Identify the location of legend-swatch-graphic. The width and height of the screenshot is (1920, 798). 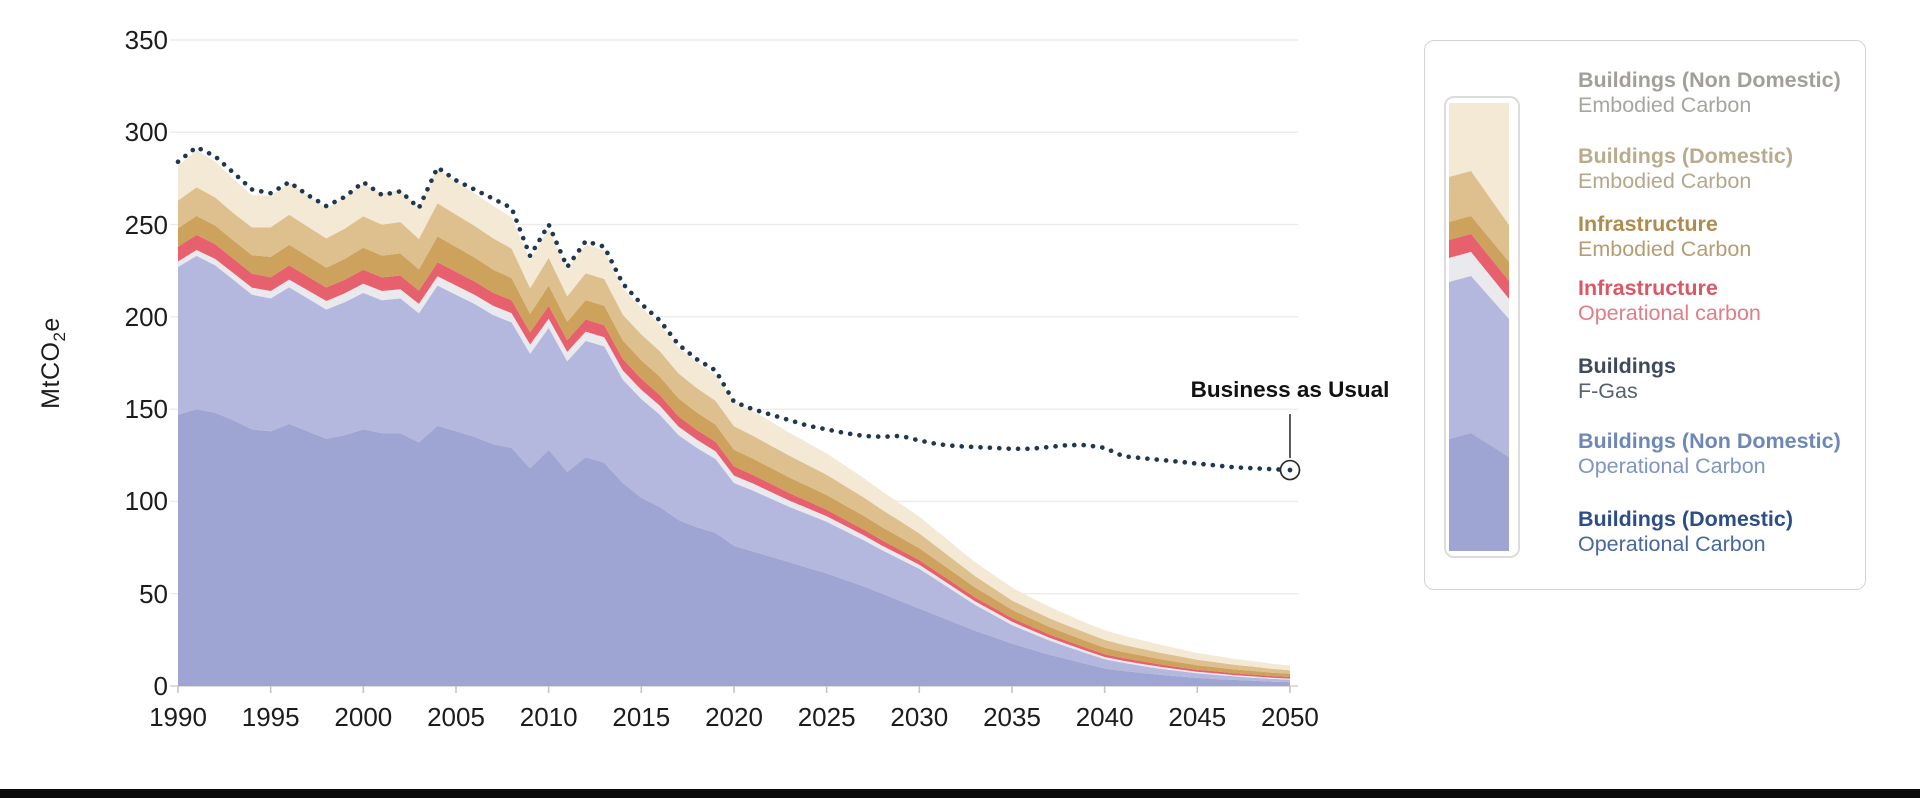
(1479, 327).